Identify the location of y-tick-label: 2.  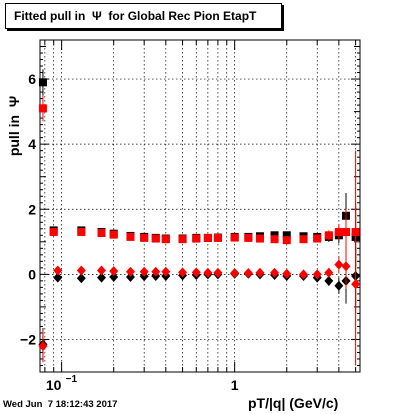
(32, 209).